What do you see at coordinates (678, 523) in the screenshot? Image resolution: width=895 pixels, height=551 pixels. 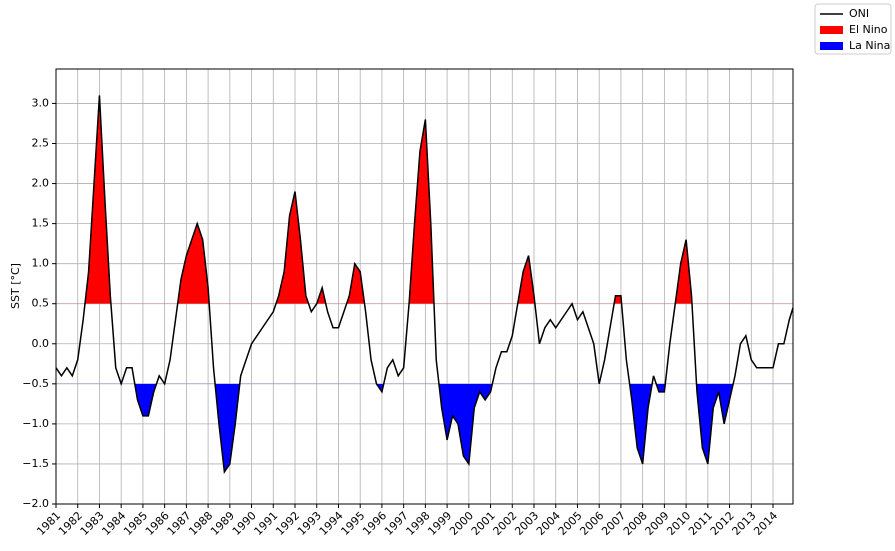 I see `x-tick-label: 2010` at bounding box center [678, 523].